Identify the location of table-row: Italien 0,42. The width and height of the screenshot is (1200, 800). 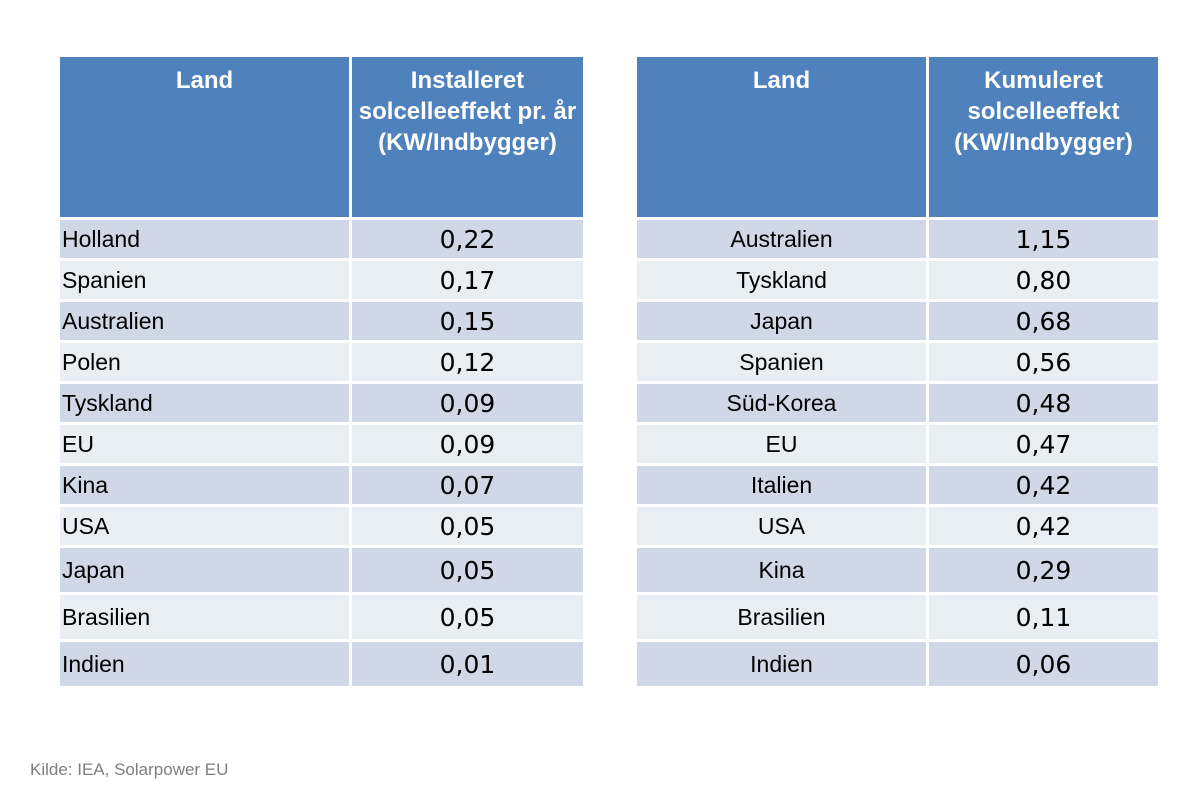
(897, 485).